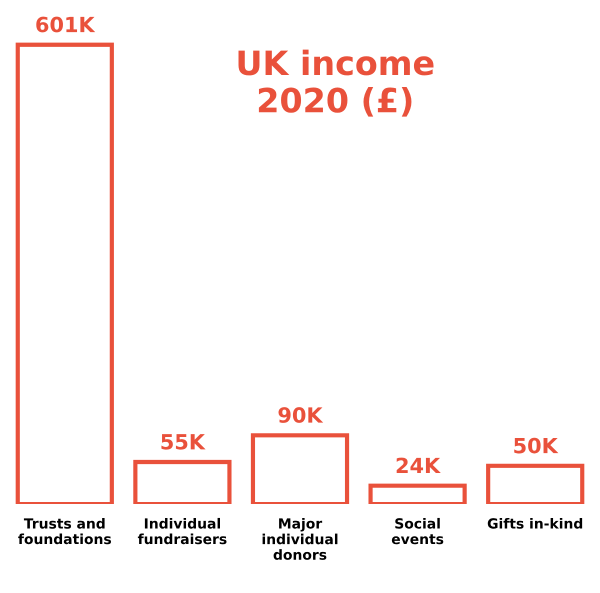 This screenshot has height=593, width=600. I want to click on data-label: 90K, so click(301, 415).